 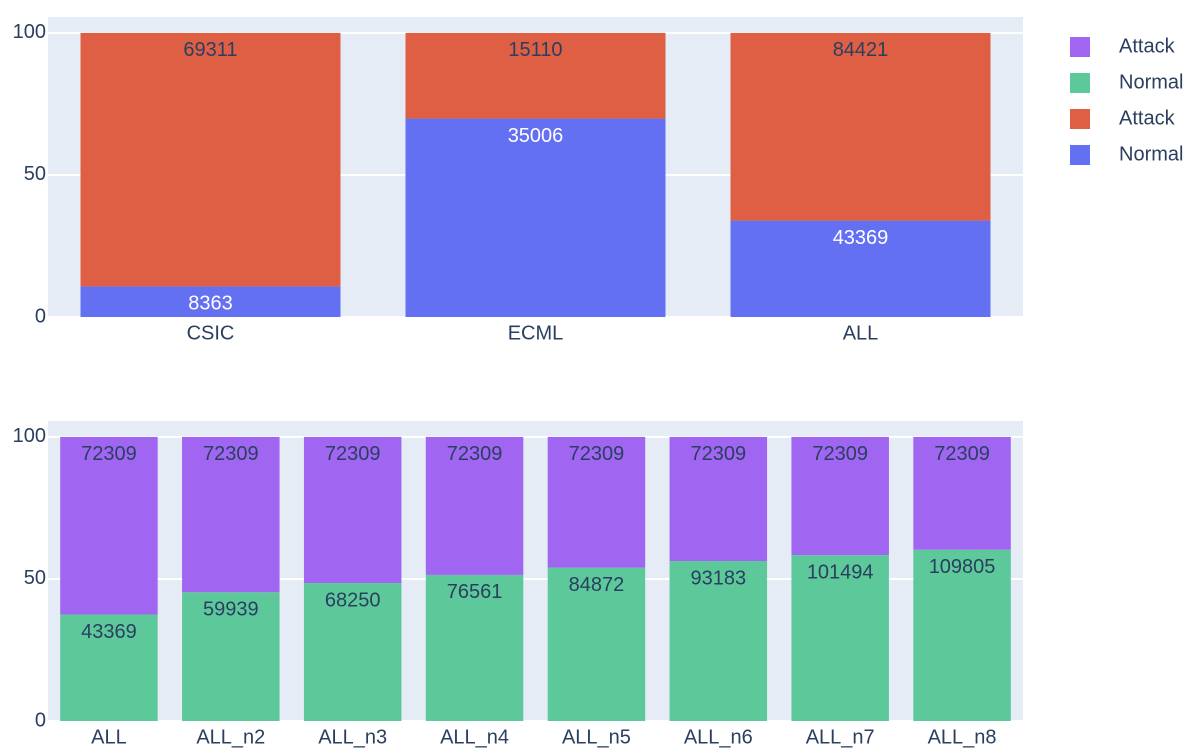 What do you see at coordinates (597, 585) in the screenshot?
I see `data-label: 84872` at bounding box center [597, 585].